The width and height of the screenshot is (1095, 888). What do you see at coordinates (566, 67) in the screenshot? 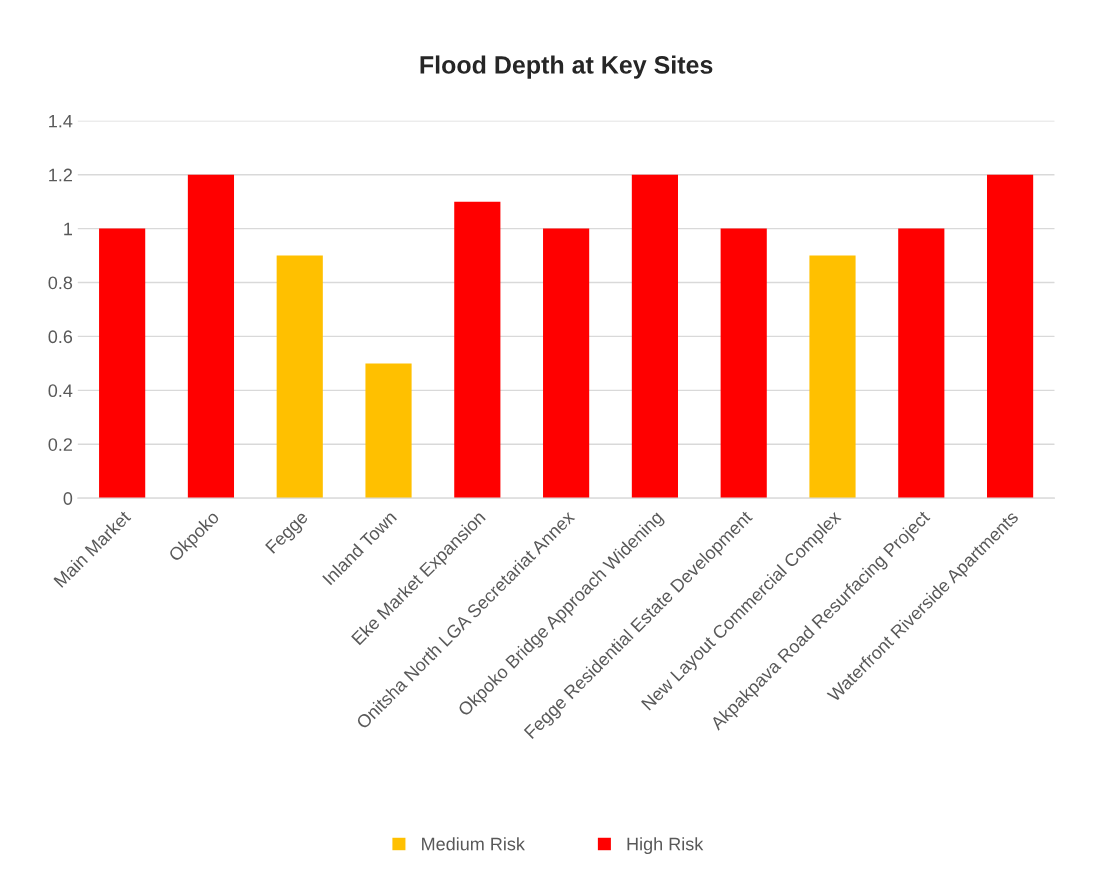
I see `chart-title: Flood Depth at Key Sites` at bounding box center [566, 67].